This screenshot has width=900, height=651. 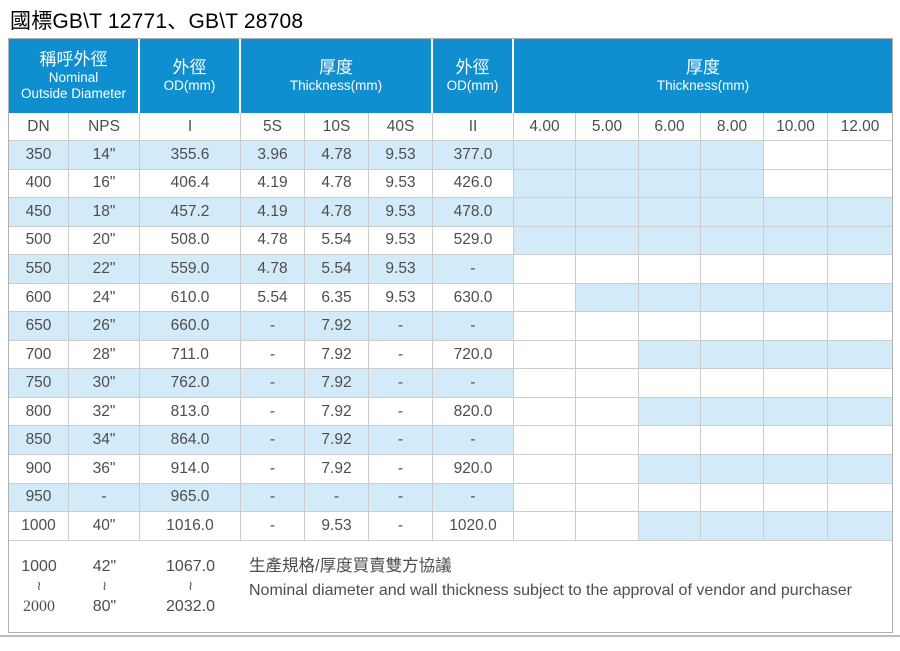 I want to click on table-row: 700 28" 711.0-7.92-720.0, so click(x=450, y=354).